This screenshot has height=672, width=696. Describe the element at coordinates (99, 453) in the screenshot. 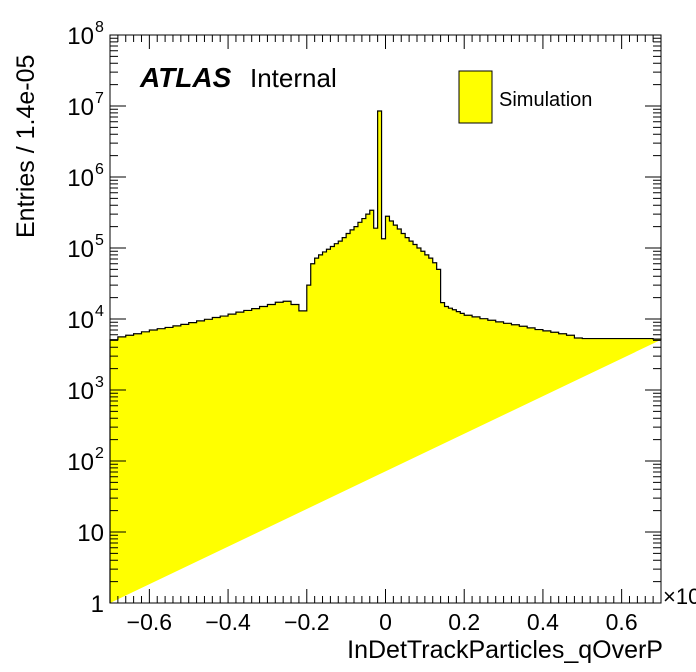

I see `y-tick-label-exponent: 2` at that location.